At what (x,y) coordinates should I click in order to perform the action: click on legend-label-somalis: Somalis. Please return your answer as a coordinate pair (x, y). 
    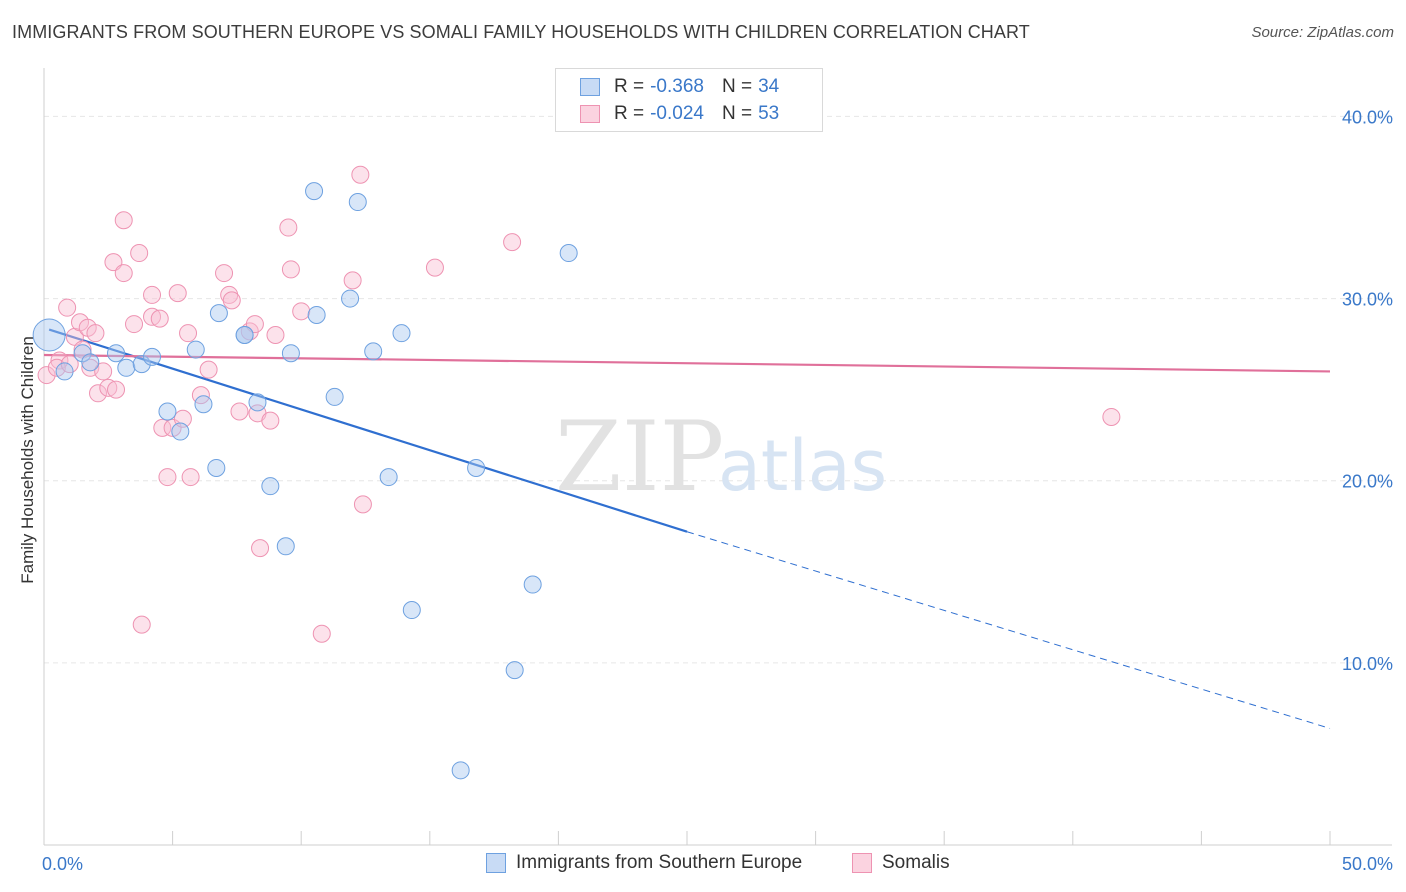
    Looking at the image, I should click on (916, 862).